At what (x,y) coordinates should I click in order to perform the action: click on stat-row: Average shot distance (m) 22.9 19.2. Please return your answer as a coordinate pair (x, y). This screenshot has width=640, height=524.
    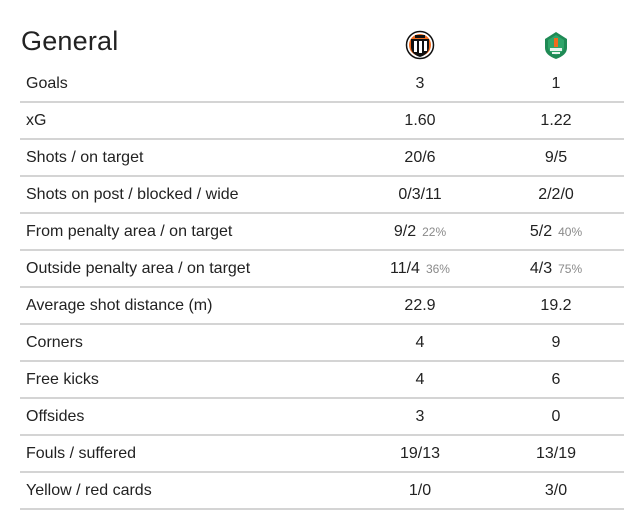
    Looking at the image, I should click on (322, 306).